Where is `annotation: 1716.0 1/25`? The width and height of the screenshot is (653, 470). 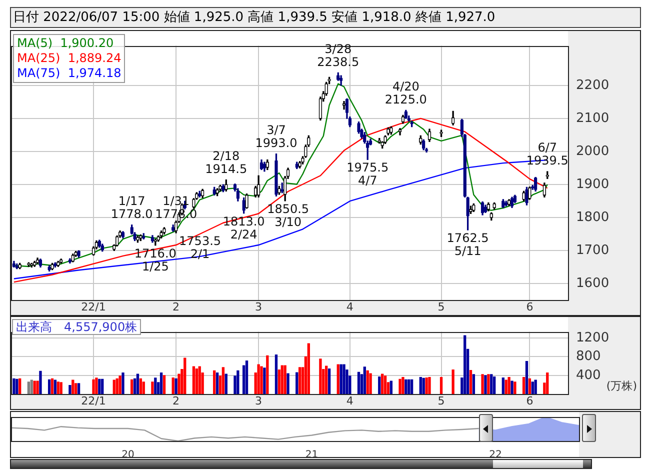
annotation: 1716.0 1/25 is located at coordinates (155, 260).